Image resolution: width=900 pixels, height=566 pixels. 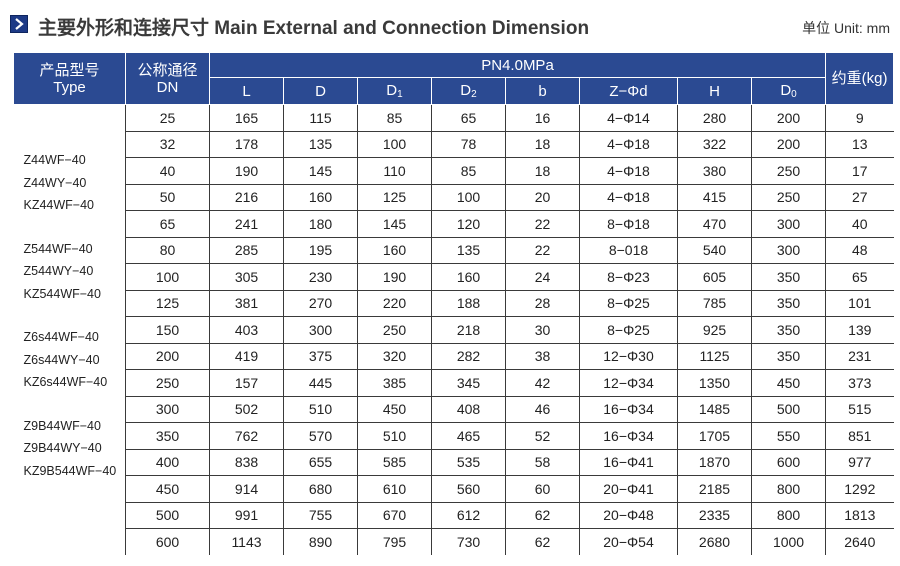 I want to click on data-cell: 16, so click(x=542, y=118).